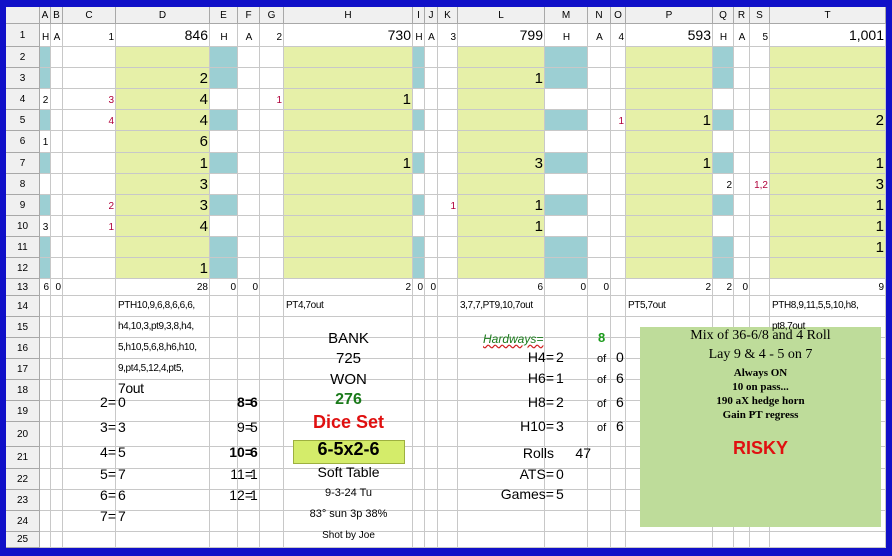 This screenshot has width=892, height=556. Describe the element at coordinates (23, 268) in the screenshot. I see `row-header-12: 12` at that location.